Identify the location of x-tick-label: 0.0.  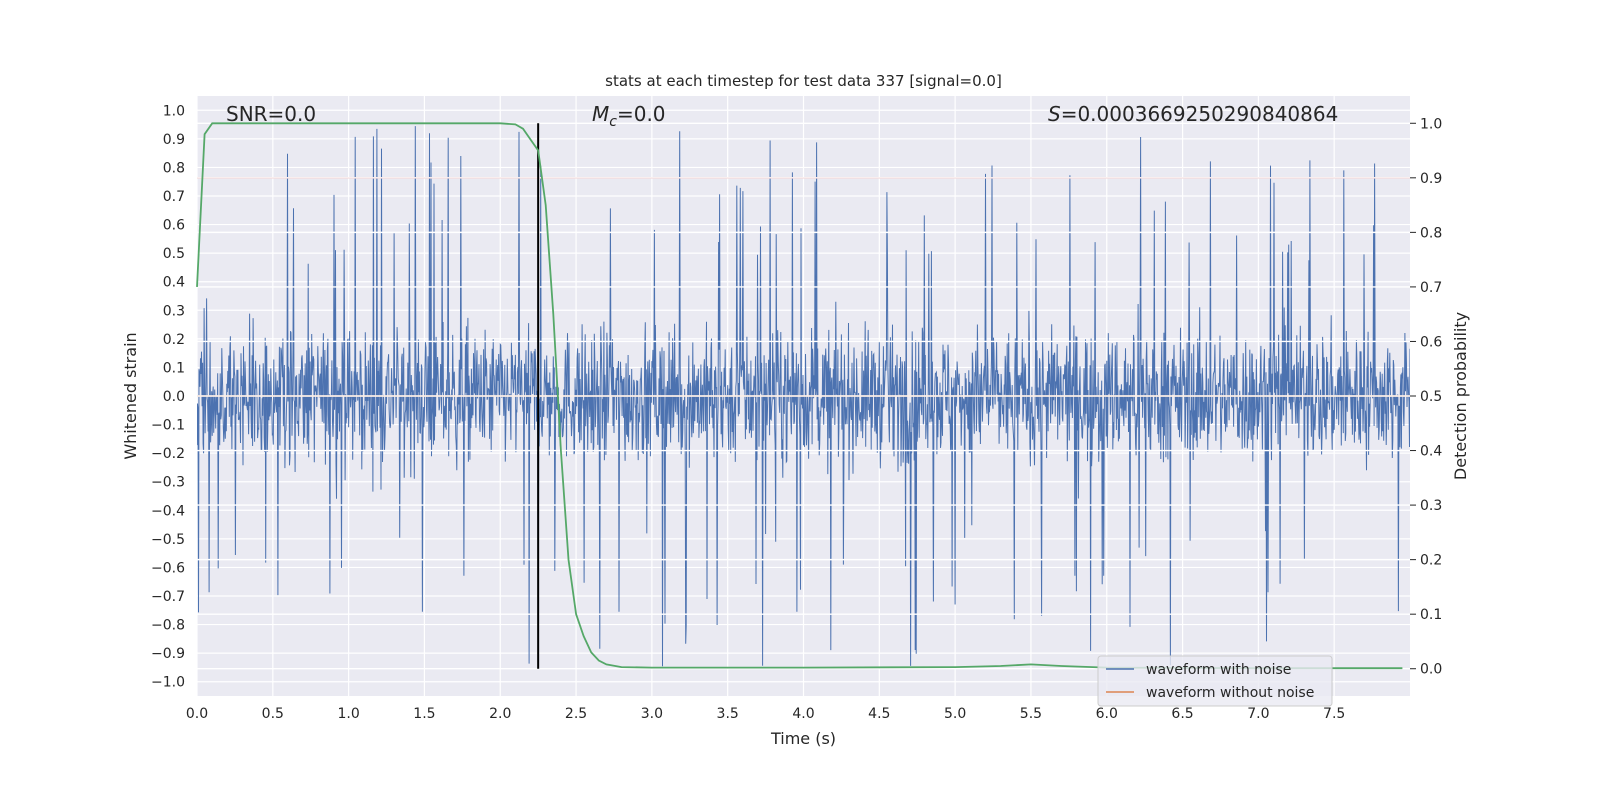
(197, 714).